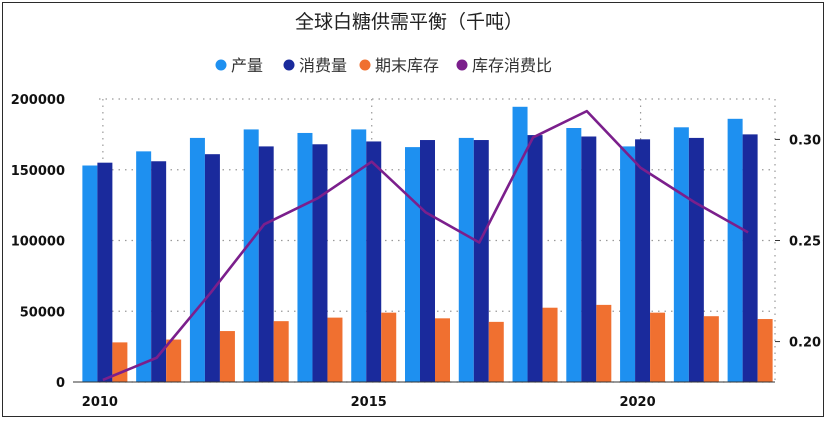 The width and height of the screenshot is (828, 421). I want to click on y-left-tick-3: 150000, so click(38, 171).